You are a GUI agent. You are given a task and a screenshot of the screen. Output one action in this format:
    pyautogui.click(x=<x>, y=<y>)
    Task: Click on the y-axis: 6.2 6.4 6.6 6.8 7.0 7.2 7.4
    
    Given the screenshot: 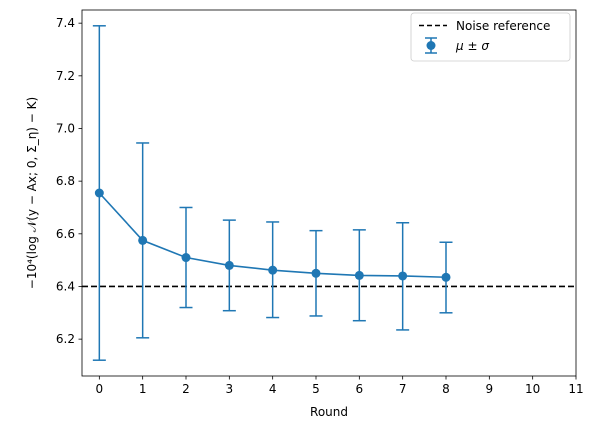 What is the action you would take?
    pyautogui.click(x=69, y=181)
    